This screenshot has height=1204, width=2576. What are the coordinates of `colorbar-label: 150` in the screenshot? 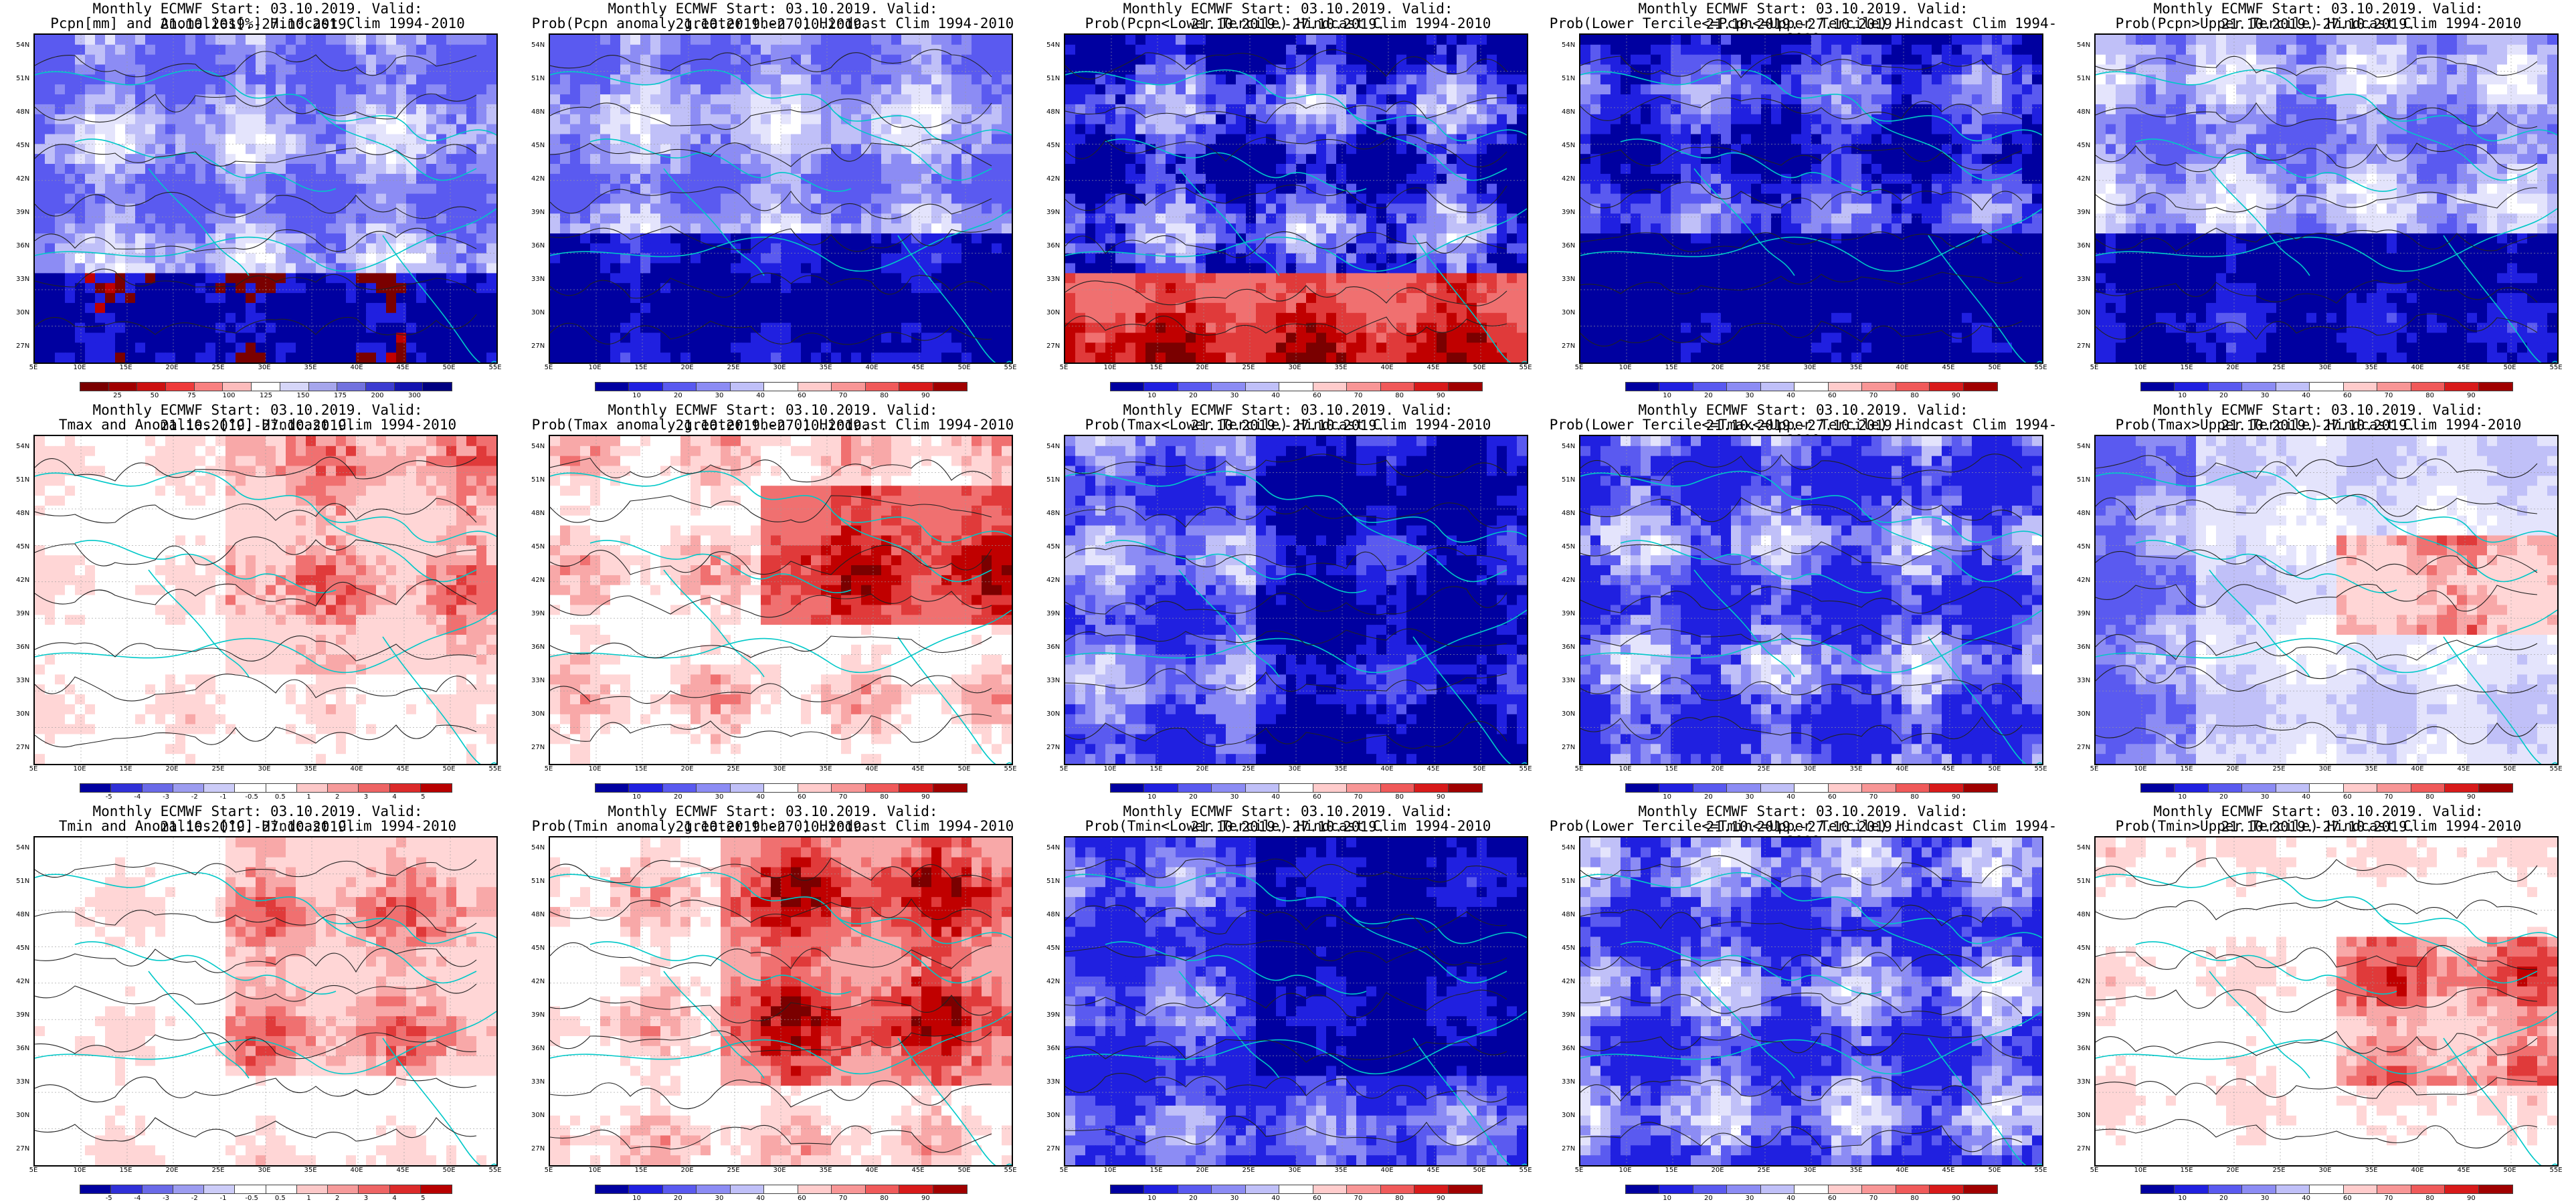 It's located at (302, 395).